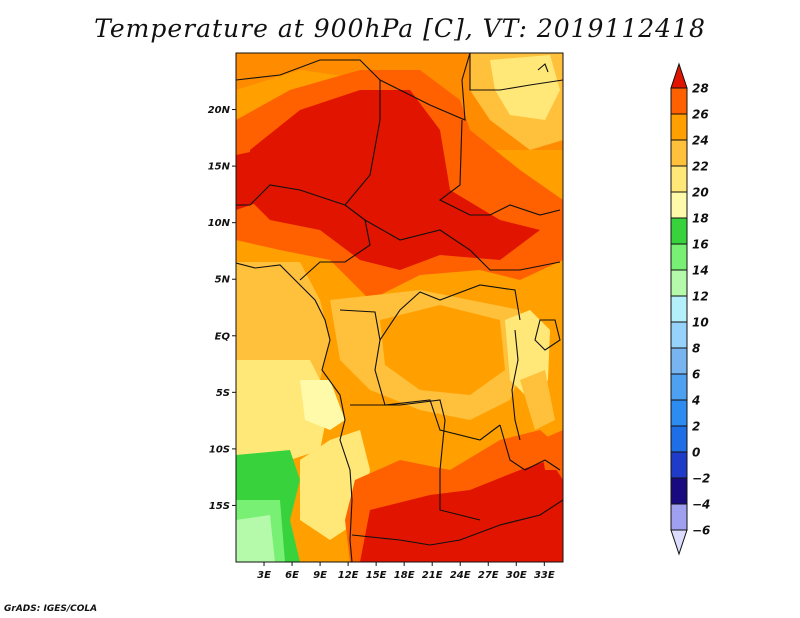 Image resolution: width=800 pixels, height=618 pixels. What do you see at coordinates (696, 349) in the screenshot?
I see `colorbar-label: 8` at bounding box center [696, 349].